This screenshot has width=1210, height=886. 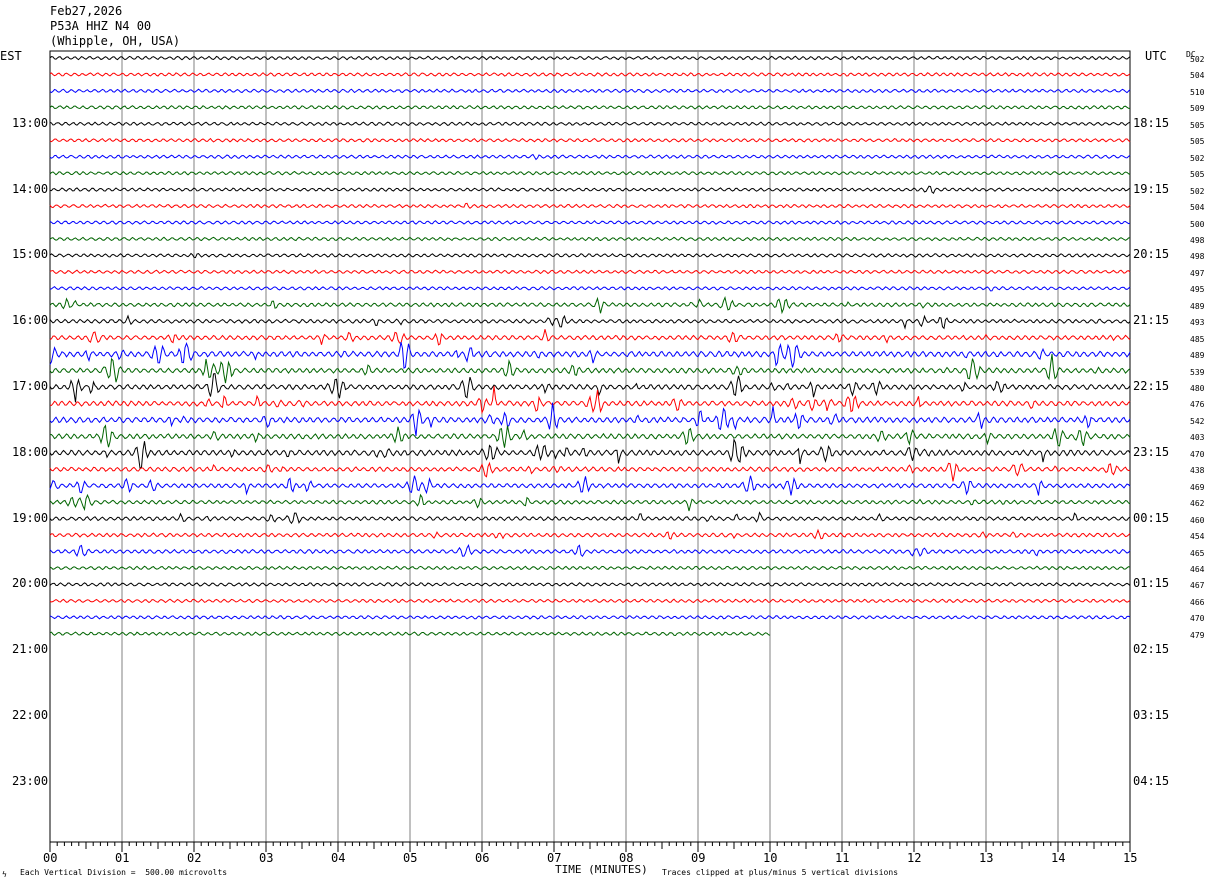 I want to click on minute-tick-label: 08, so click(x=626, y=858).